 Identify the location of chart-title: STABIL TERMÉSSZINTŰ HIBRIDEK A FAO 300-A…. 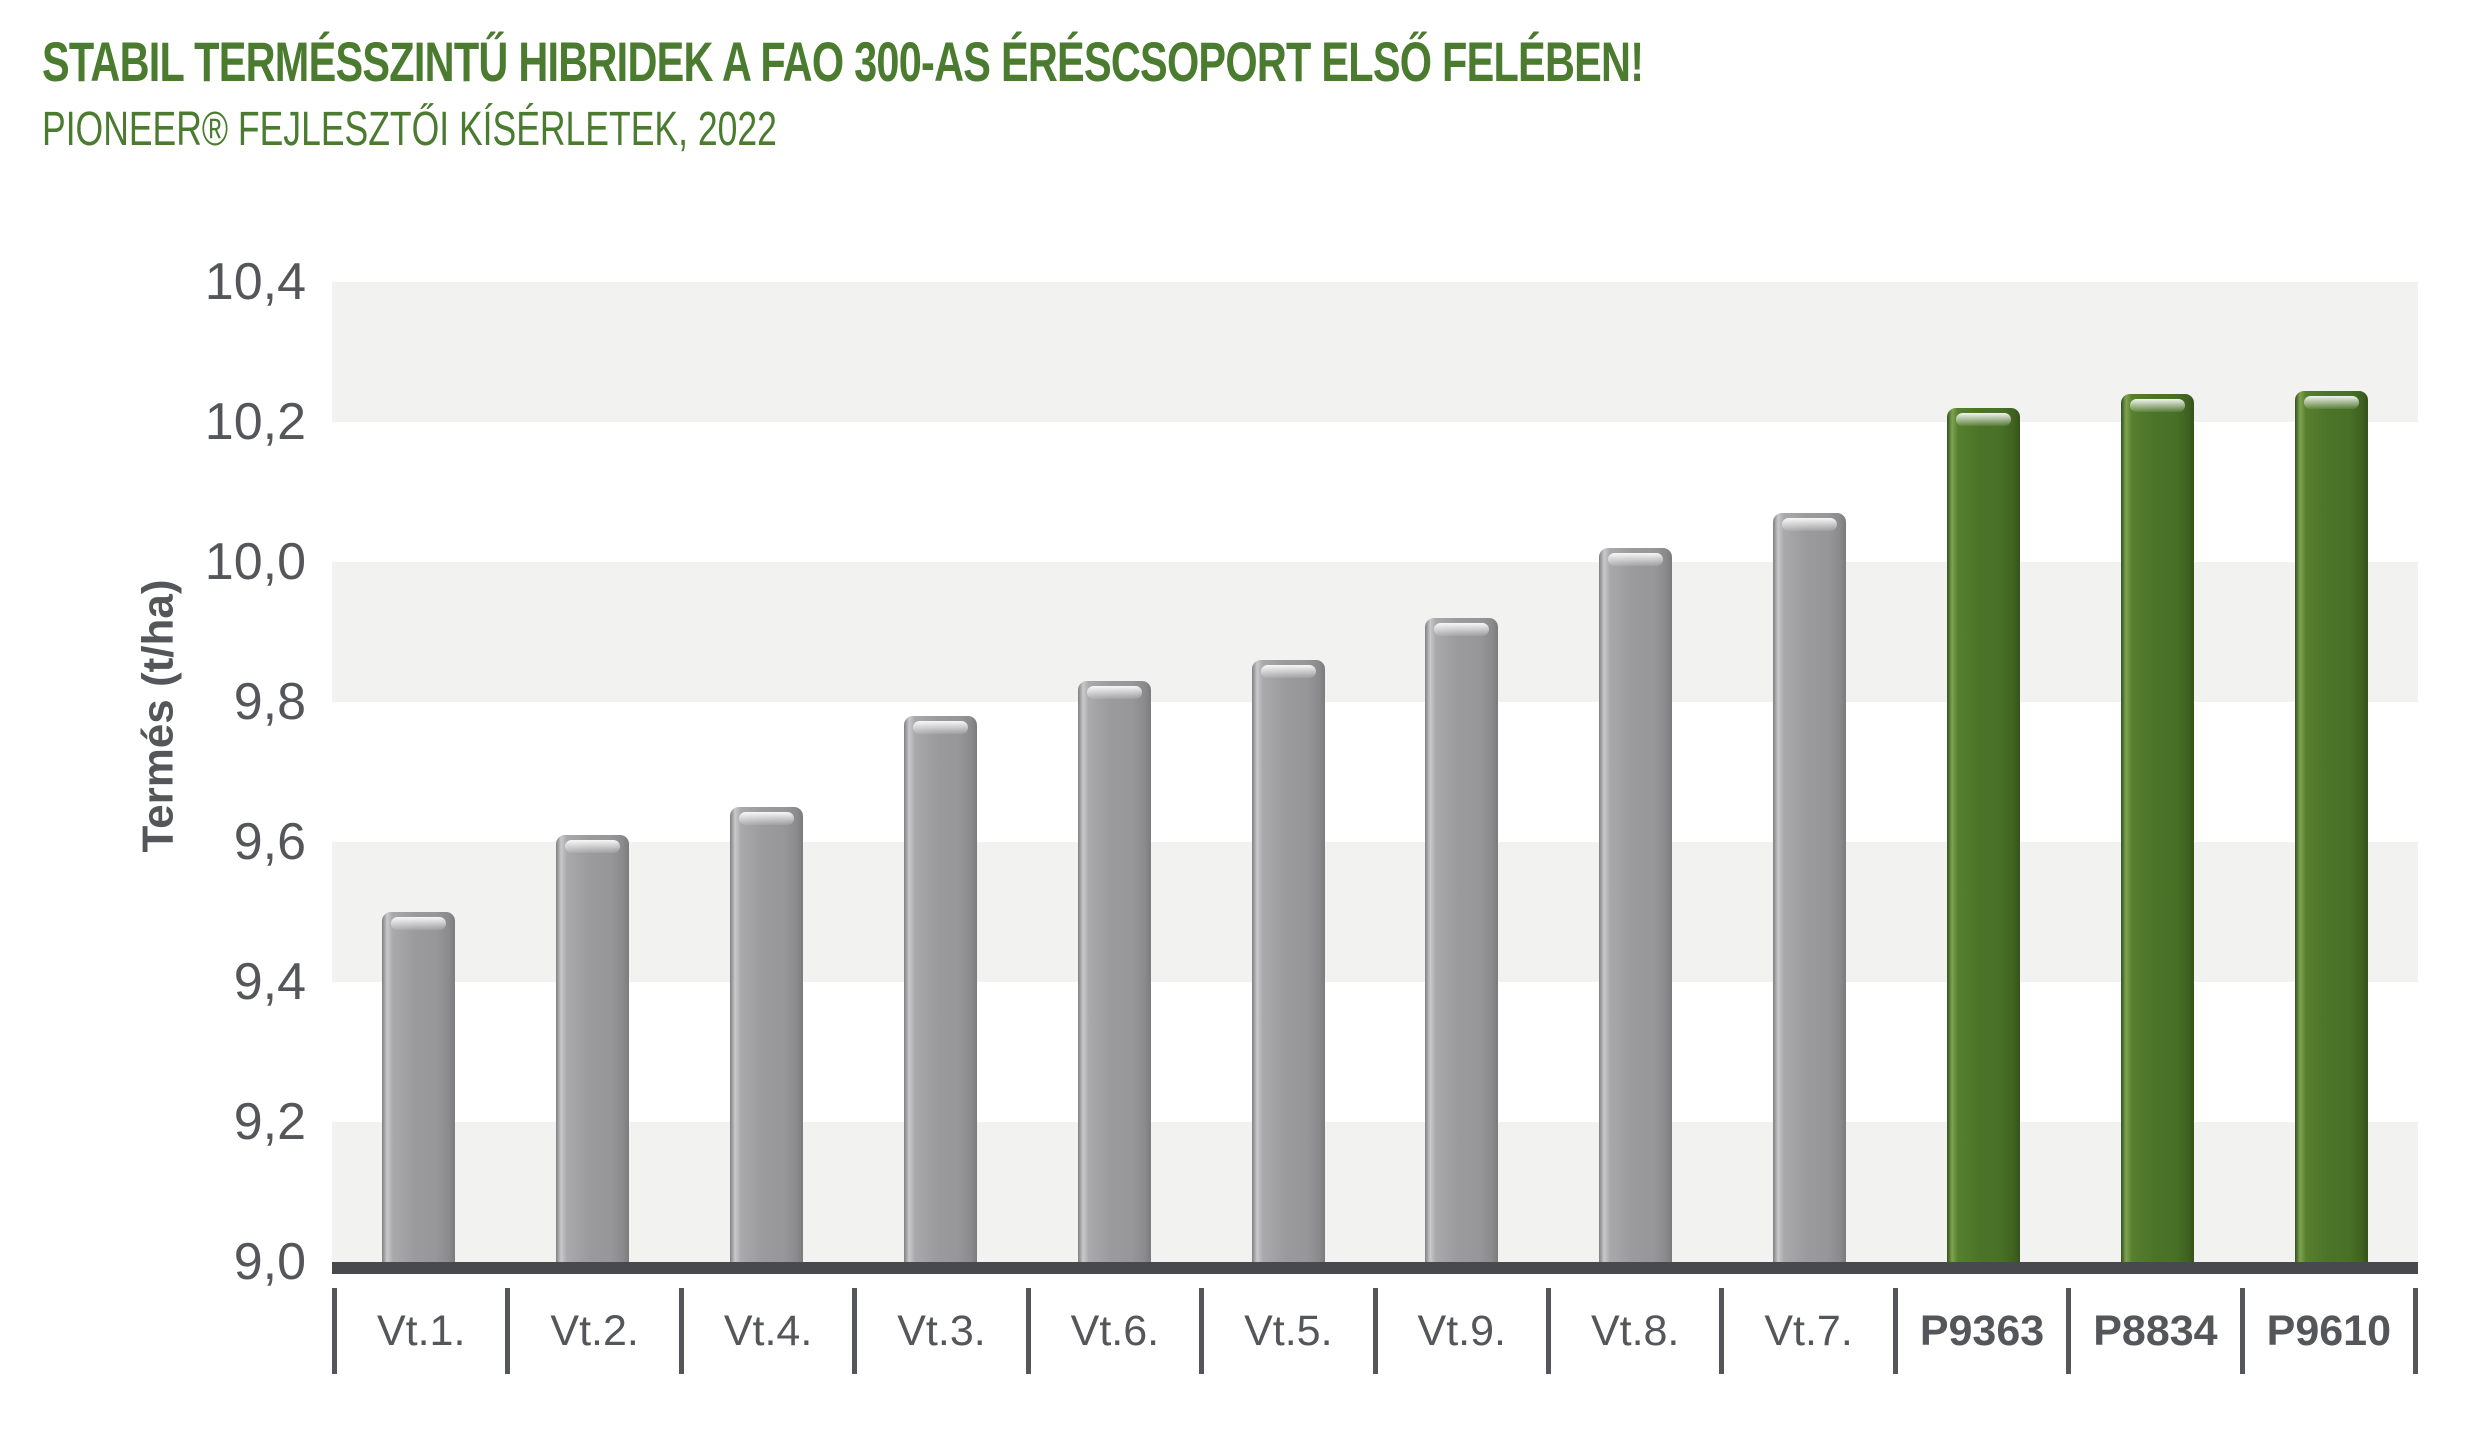
(843, 61).